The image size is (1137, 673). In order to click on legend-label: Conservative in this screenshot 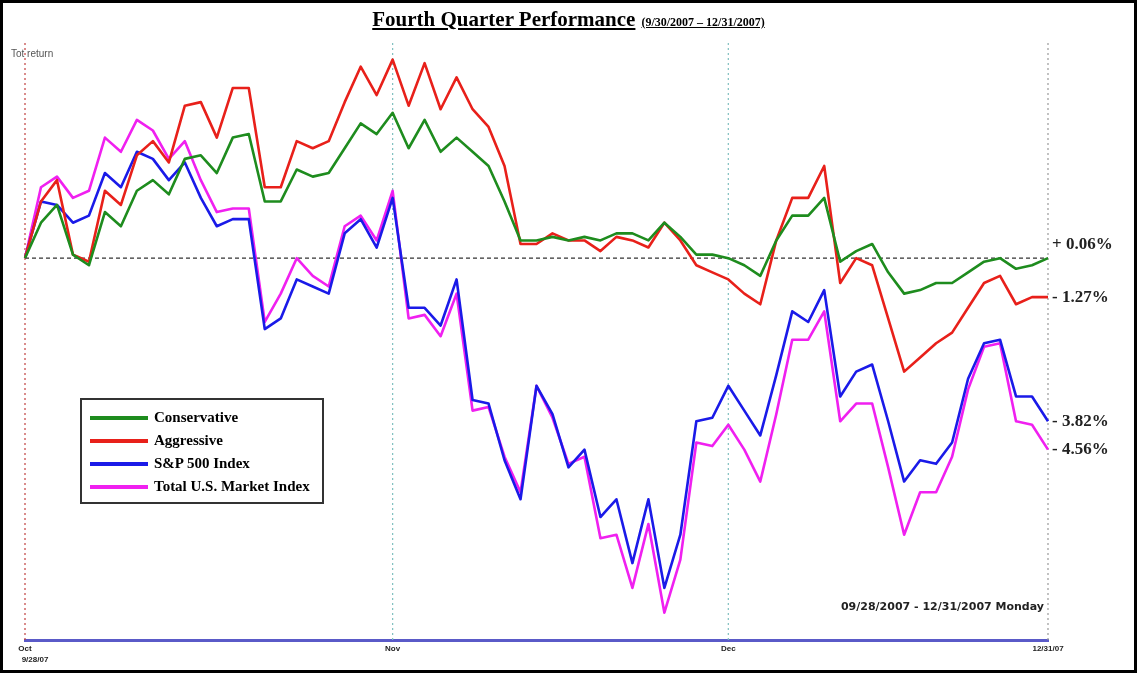, I will do `click(196, 417)`.